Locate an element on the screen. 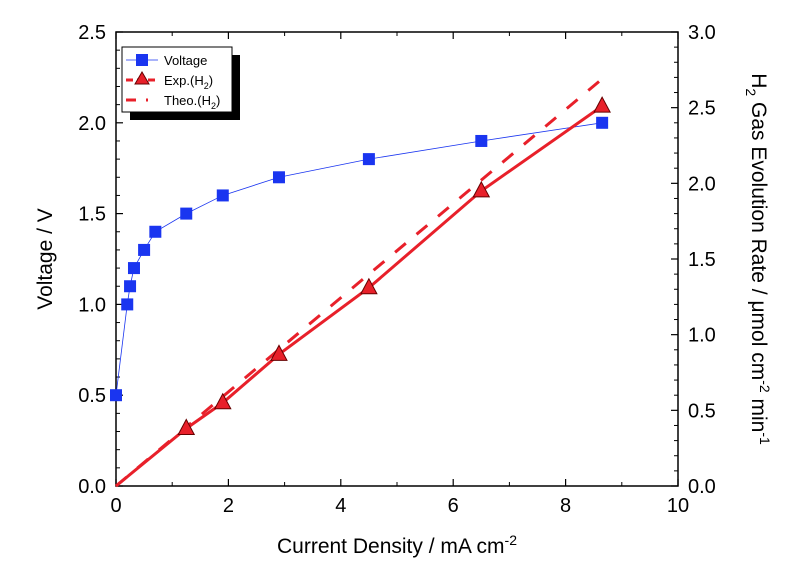 This screenshot has height=574, width=800. x-tick-label: 2 is located at coordinates (228, 506).